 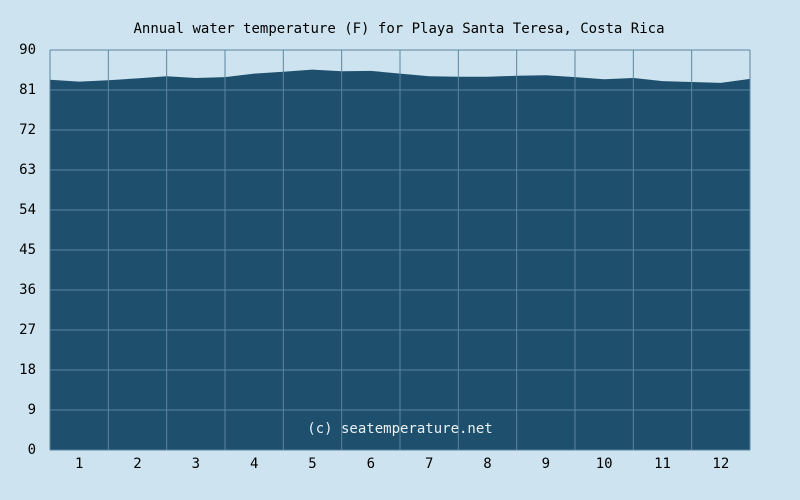 What do you see at coordinates (27, 170) in the screenshot?
I see `y-tick-label: 63` at bounding box center [27, 170].